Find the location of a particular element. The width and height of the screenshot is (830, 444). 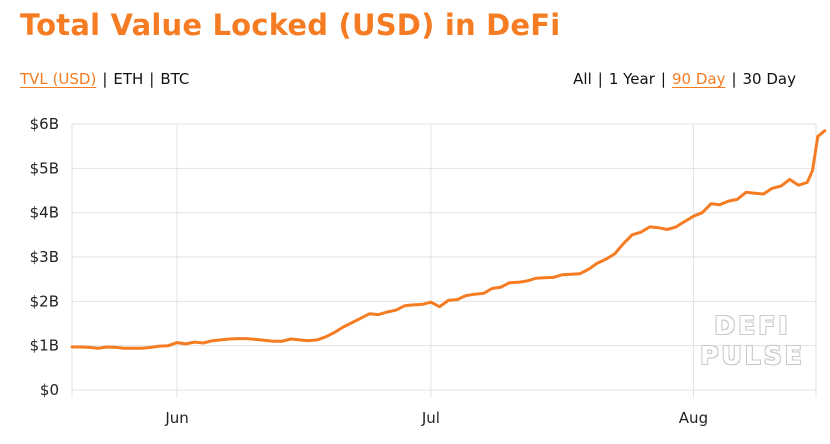

page-title: Total Value Locked (USD) in DeFi is located at coordinates (290, 25).